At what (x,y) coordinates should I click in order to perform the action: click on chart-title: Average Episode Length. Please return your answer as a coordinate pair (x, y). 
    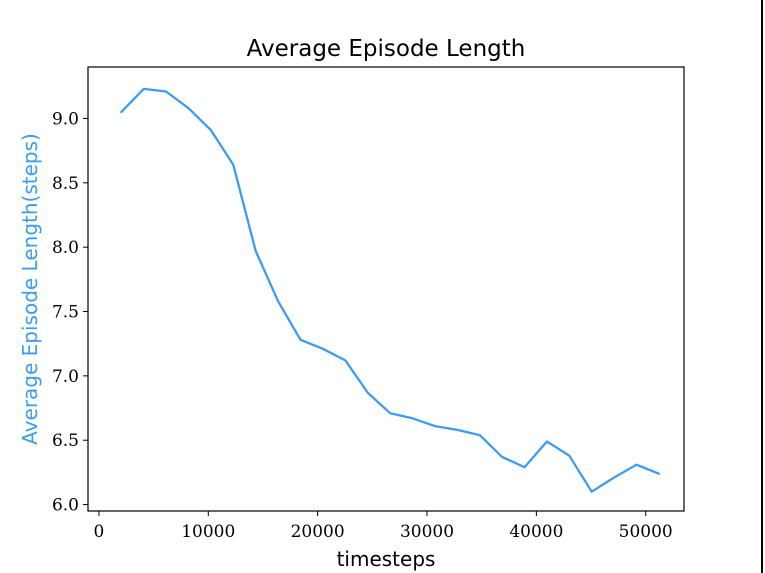
    Looking at the image, I should click on (386, 49).